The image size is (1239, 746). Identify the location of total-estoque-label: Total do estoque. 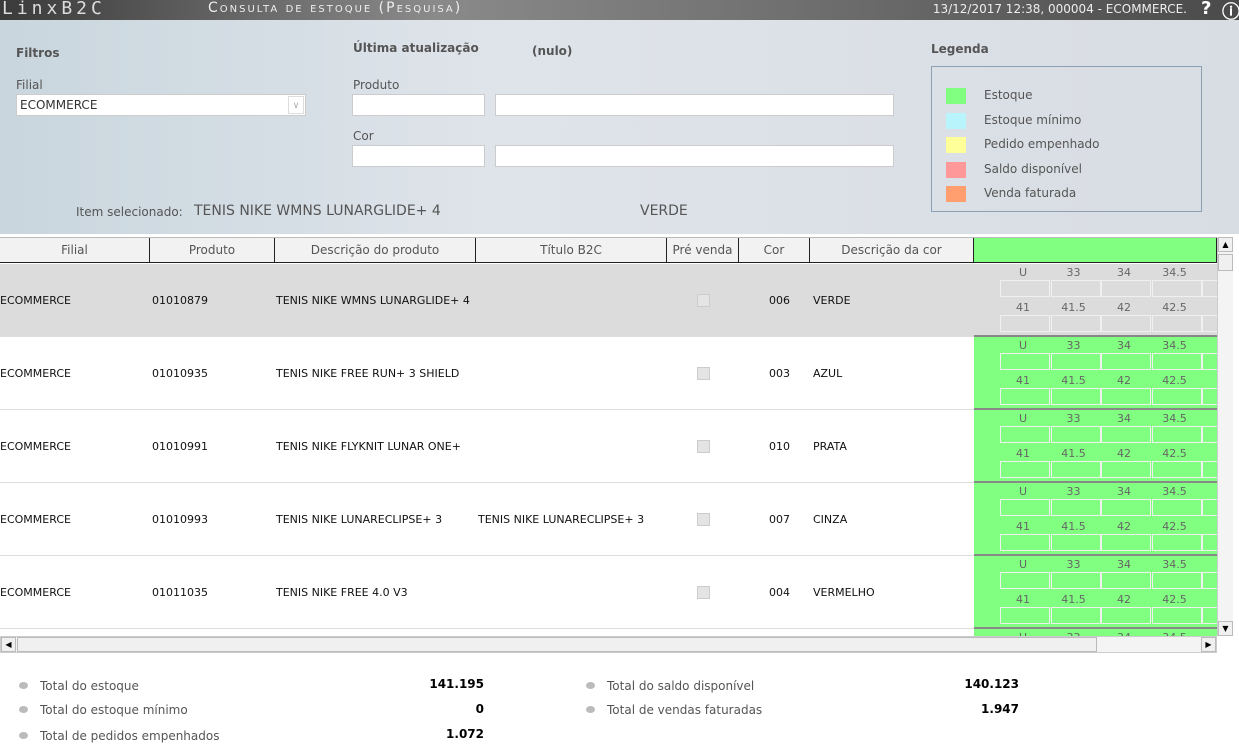
(89, 686).